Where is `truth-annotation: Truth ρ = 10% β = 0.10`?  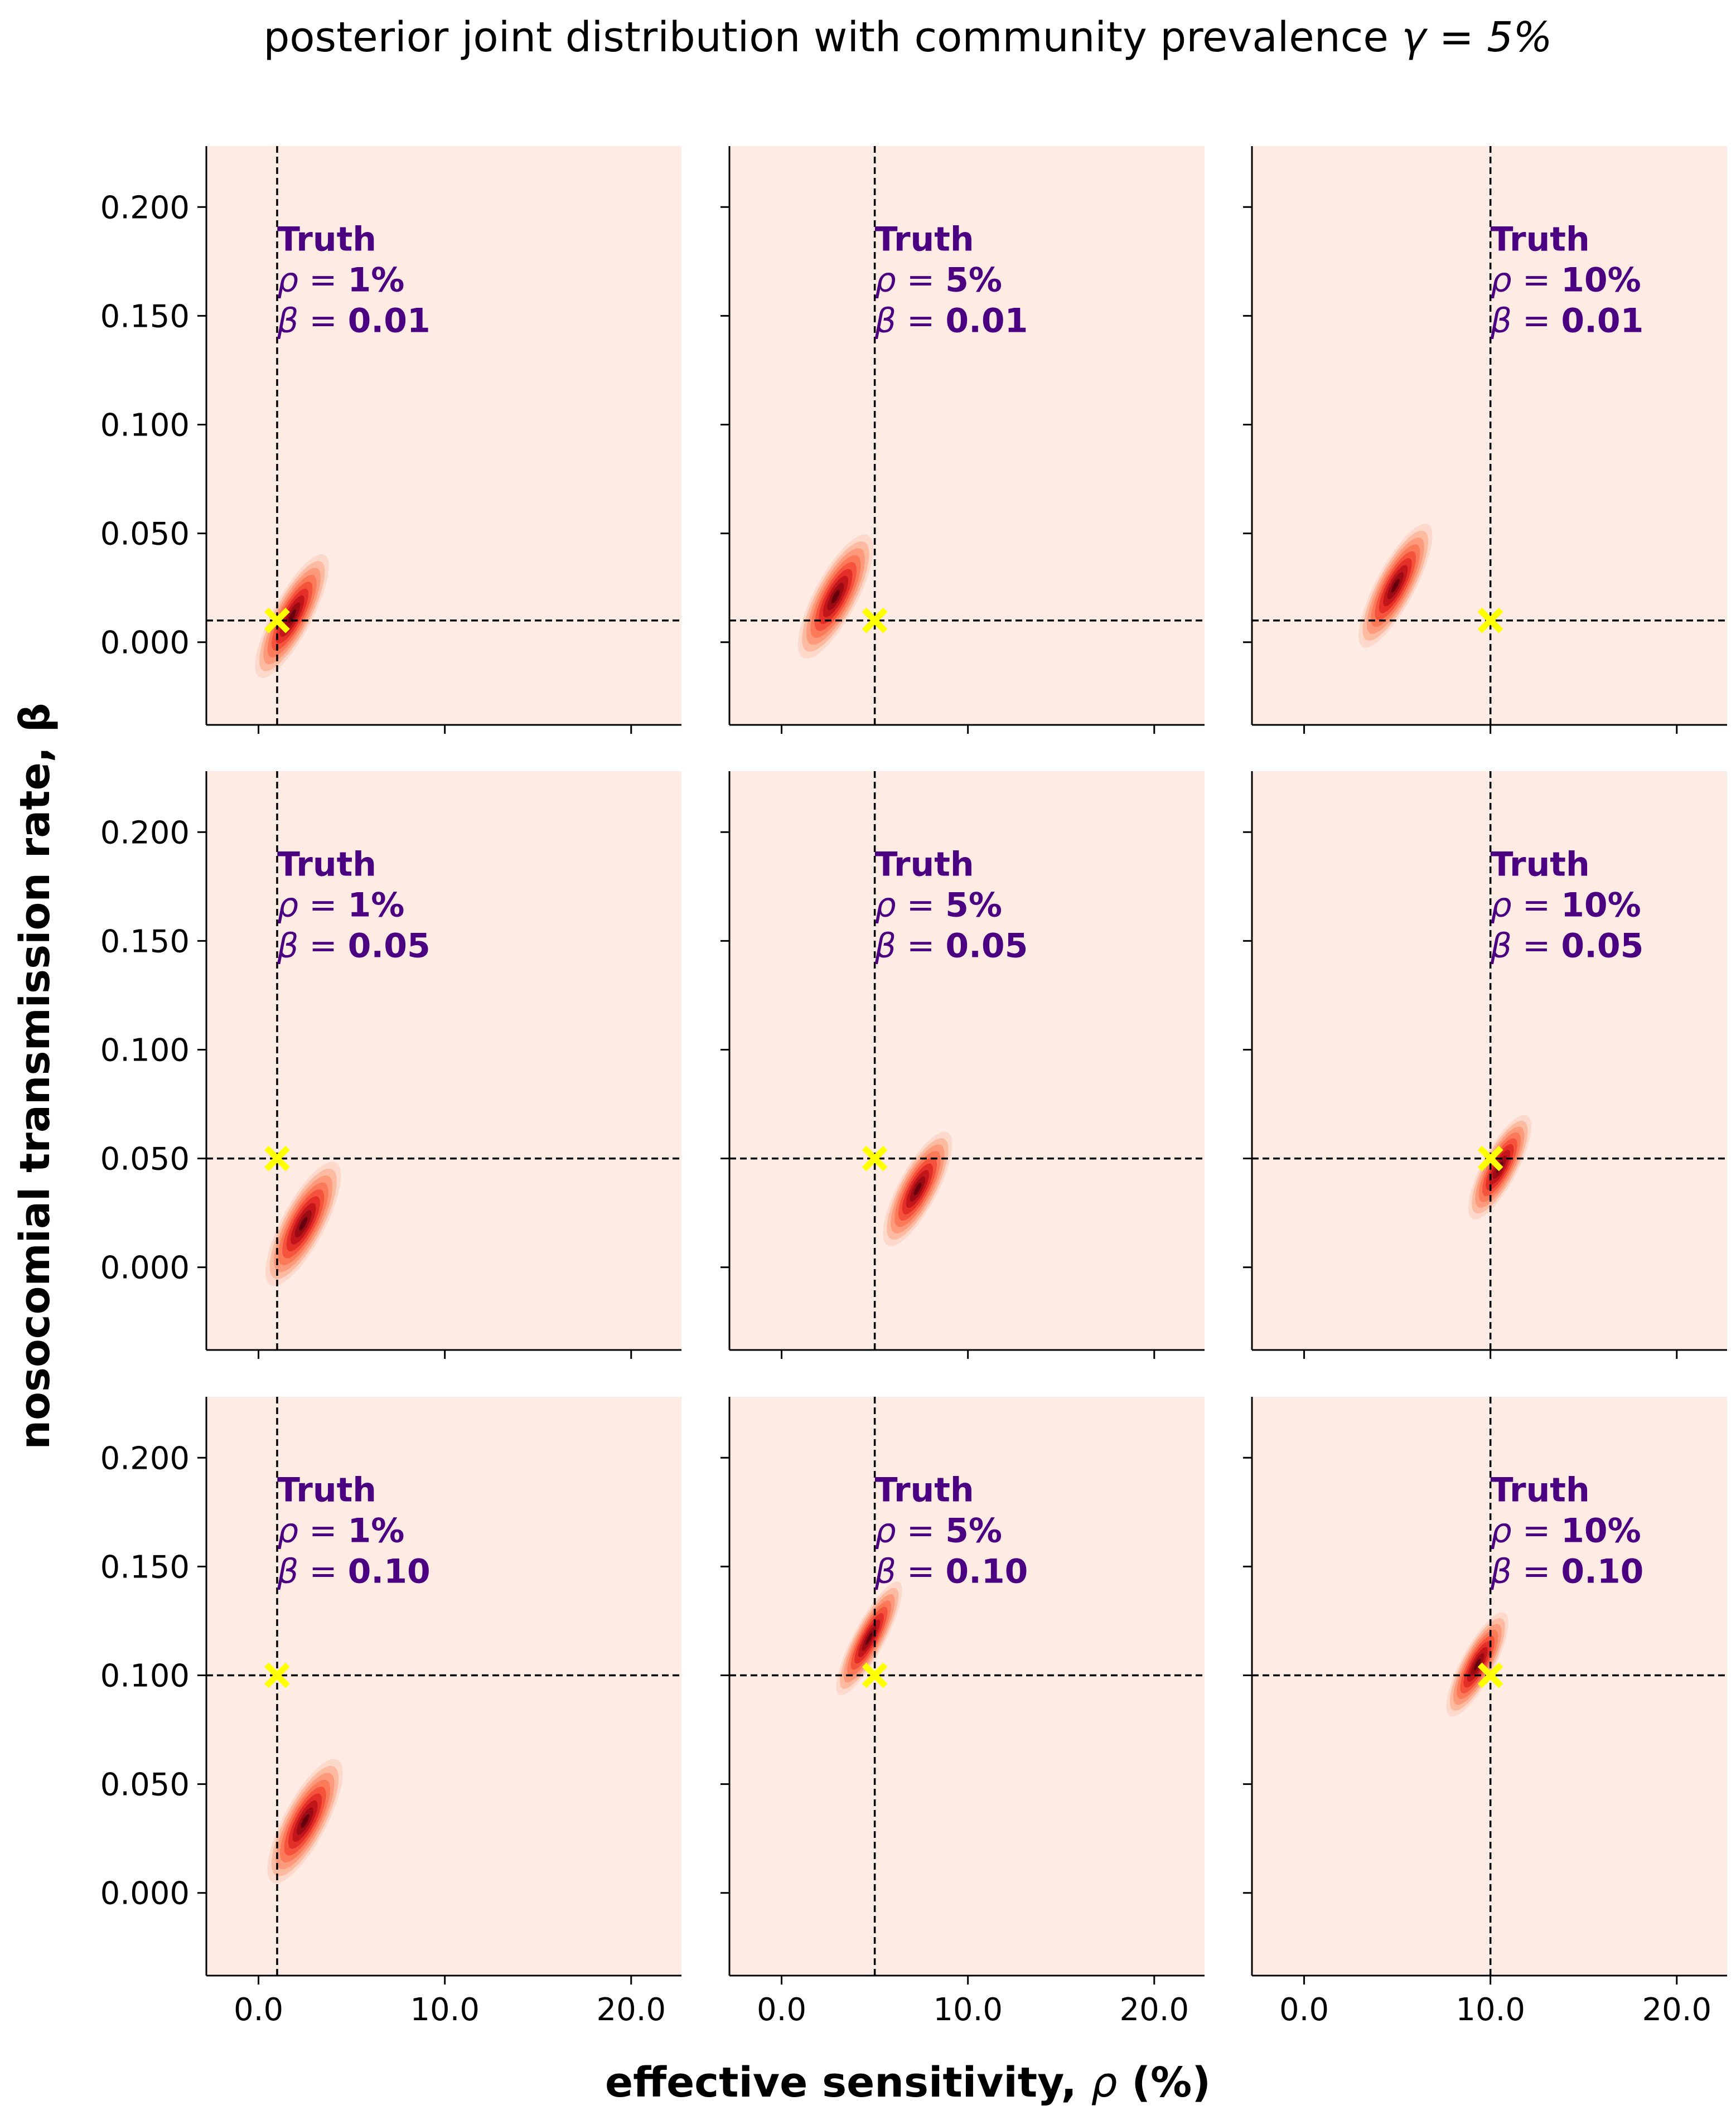 truth-annotation: Truth ρ = 10% β = 0.10 is located at coordinates (1567, 1530).